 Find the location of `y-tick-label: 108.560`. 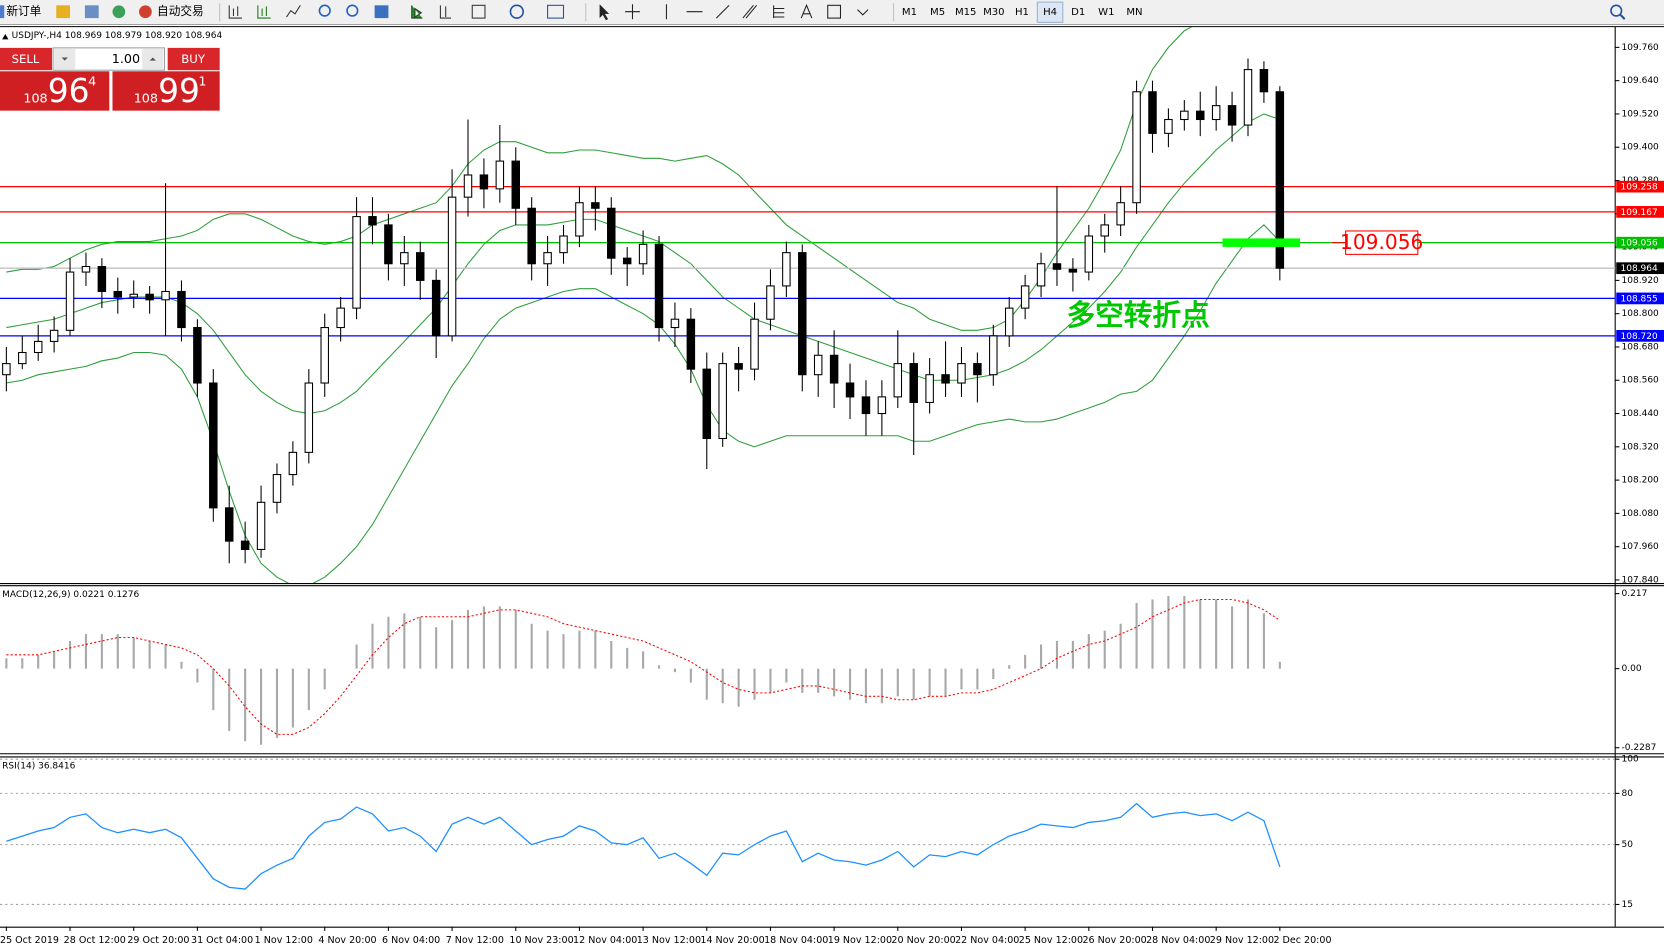

y-tick-label: 108.560 is located at coordinates (1640, 381).